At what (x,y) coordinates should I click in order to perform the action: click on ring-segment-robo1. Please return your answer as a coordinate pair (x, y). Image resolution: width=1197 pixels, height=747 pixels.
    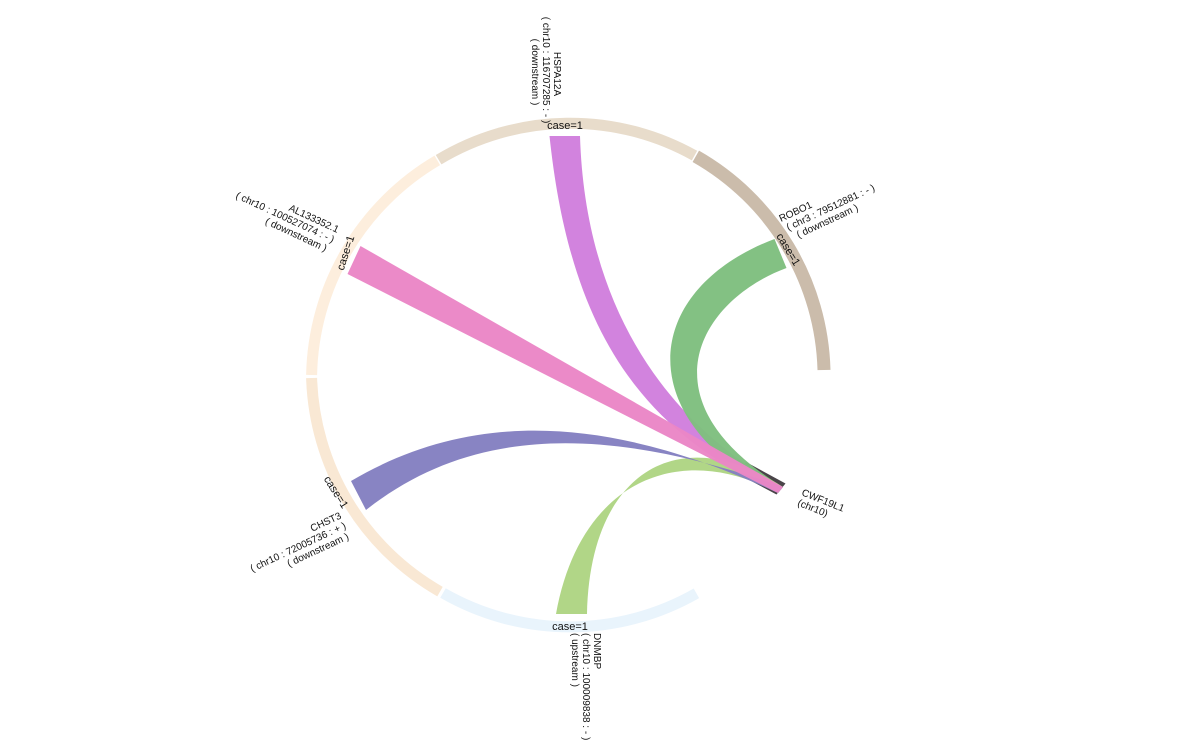
    Looking at the image, I should click on (761, 260).